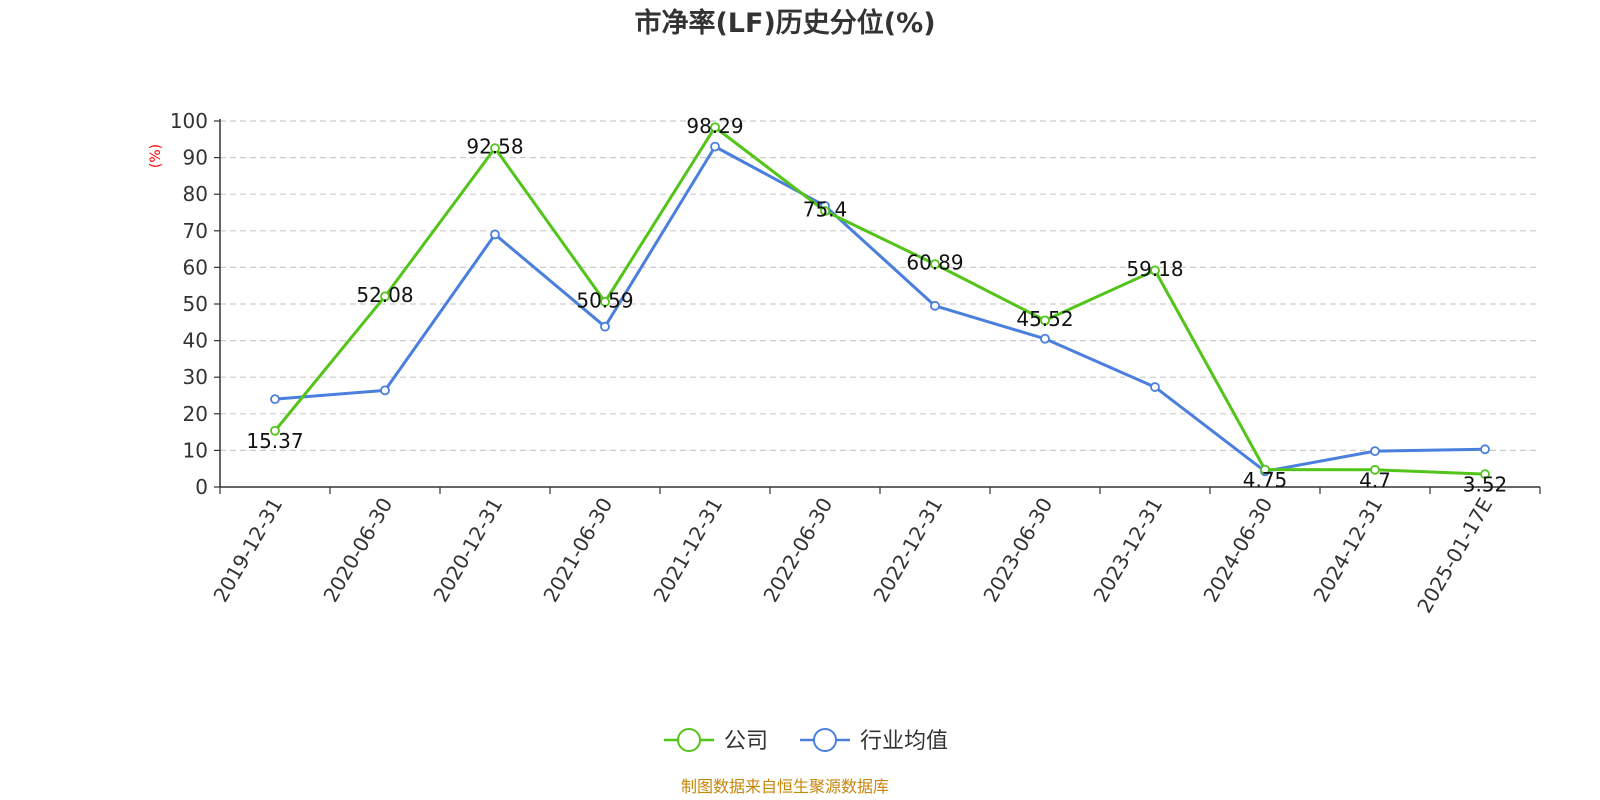  Describe the element at coordinates (156, 156) in the screenshot. I see `y-axis-label: (%)` at that location.